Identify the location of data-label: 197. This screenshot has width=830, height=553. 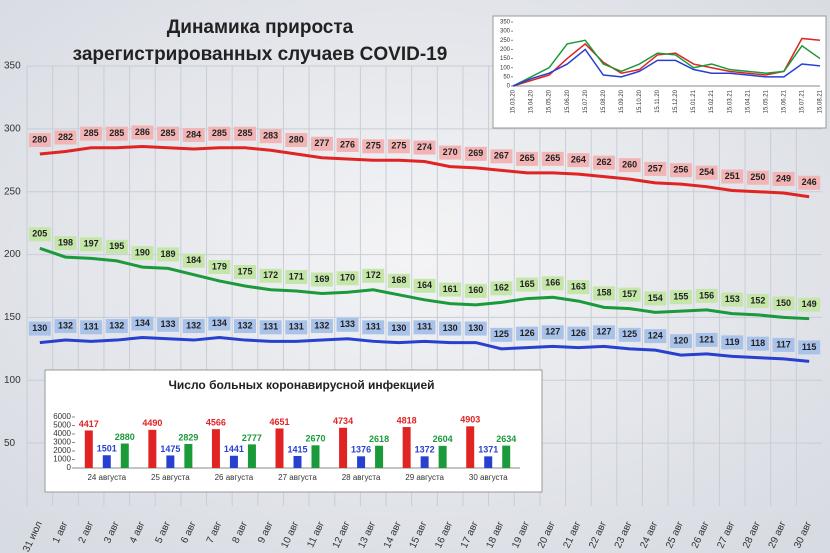
(91, 244).